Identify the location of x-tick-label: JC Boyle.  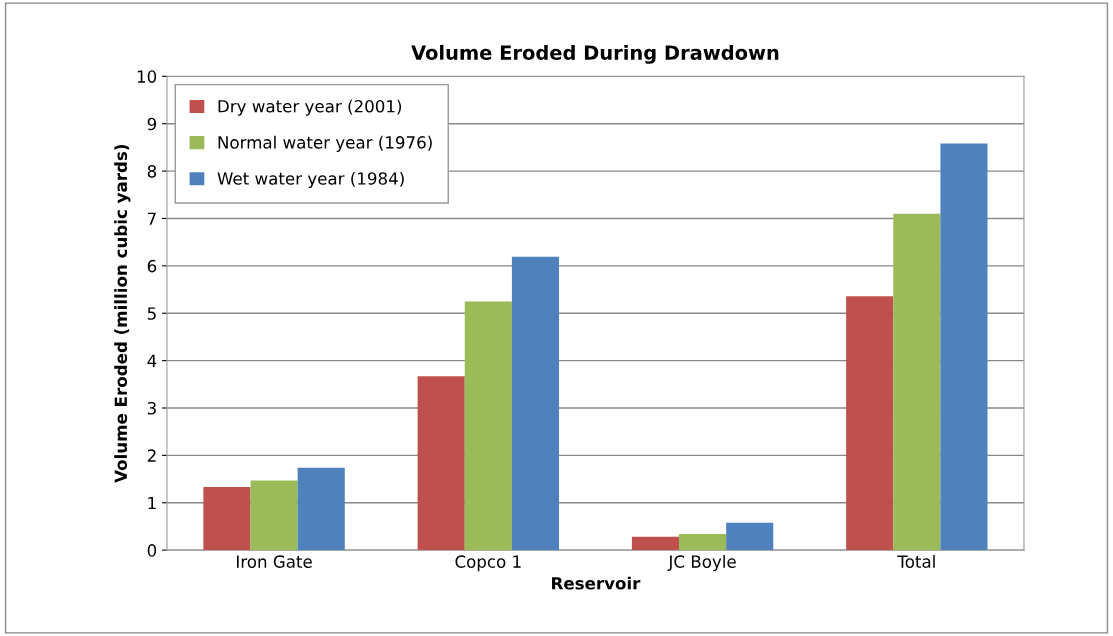
(701, 563).